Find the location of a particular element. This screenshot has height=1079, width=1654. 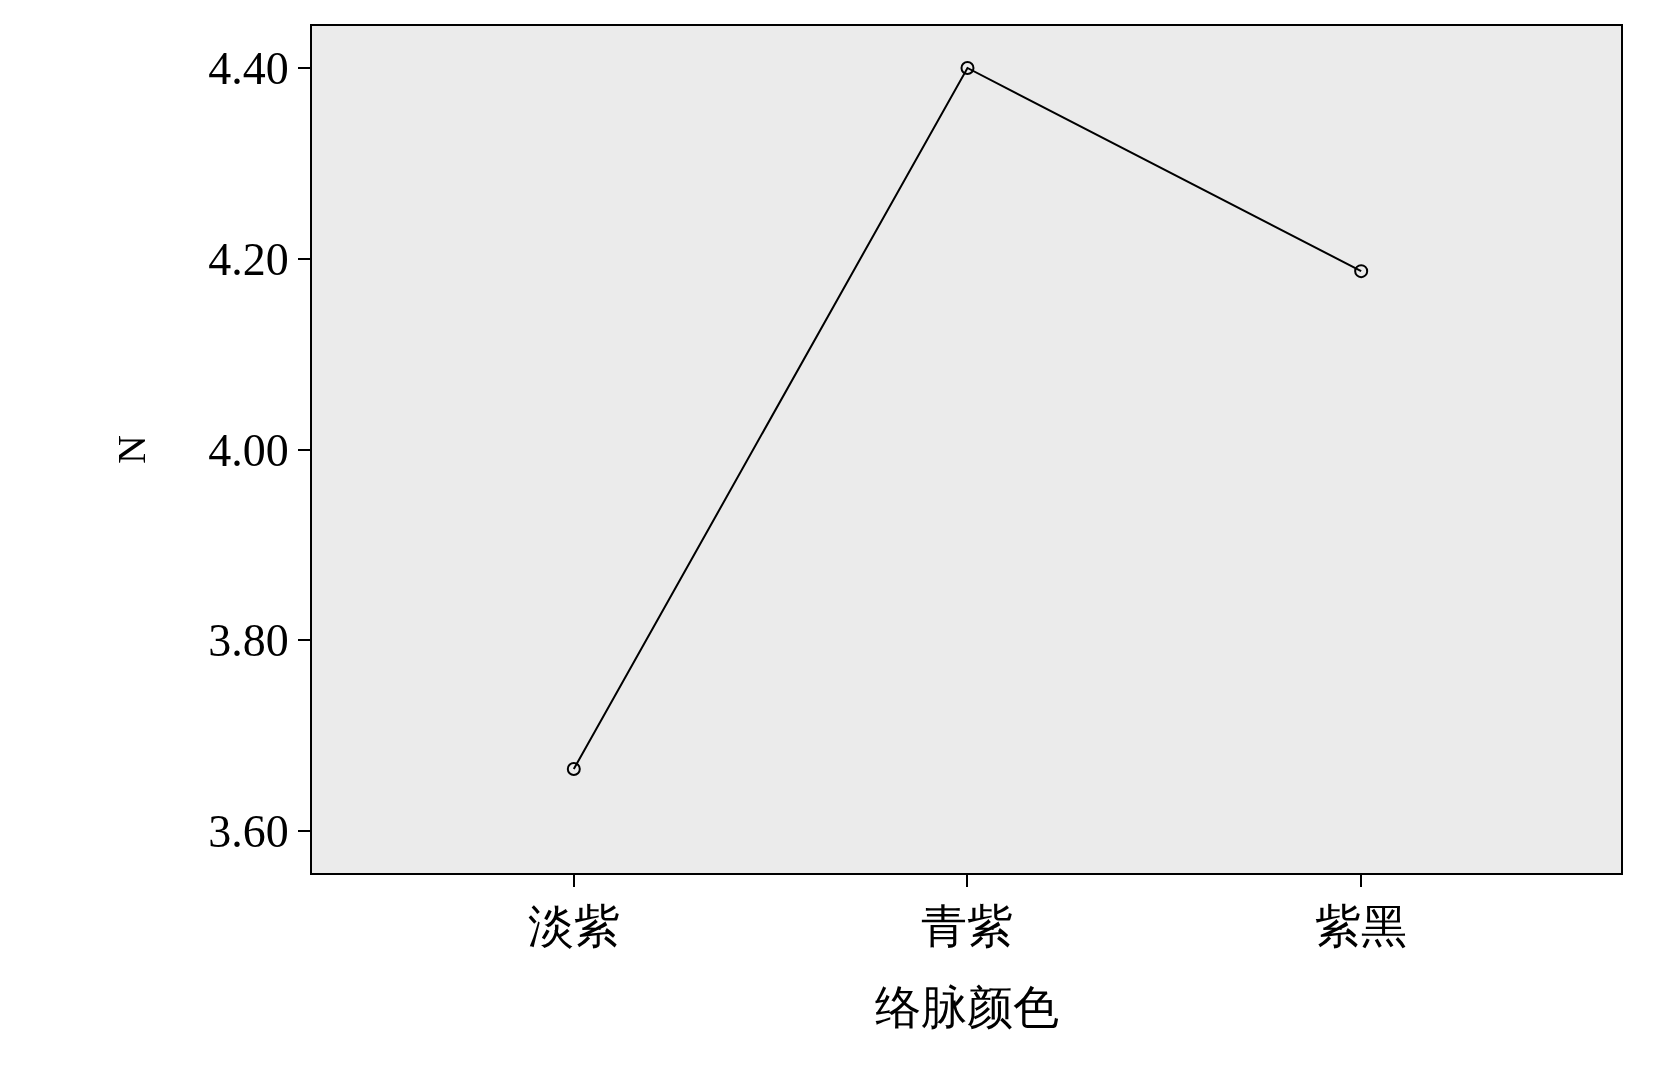

y-tick-label: 3.80 is located at coordinates (248, 641).